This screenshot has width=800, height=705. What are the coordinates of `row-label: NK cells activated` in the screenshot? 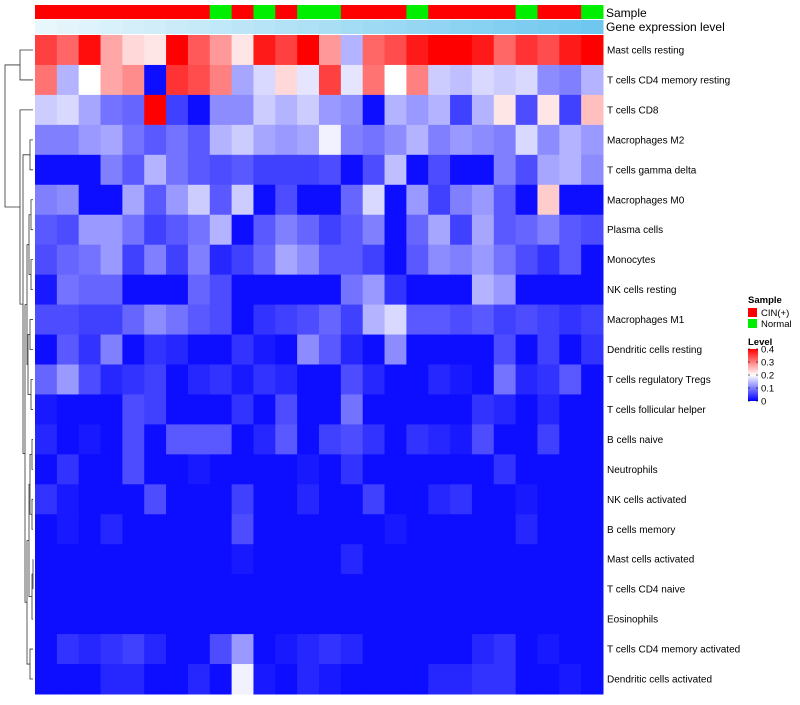 It's located at (646, 500).